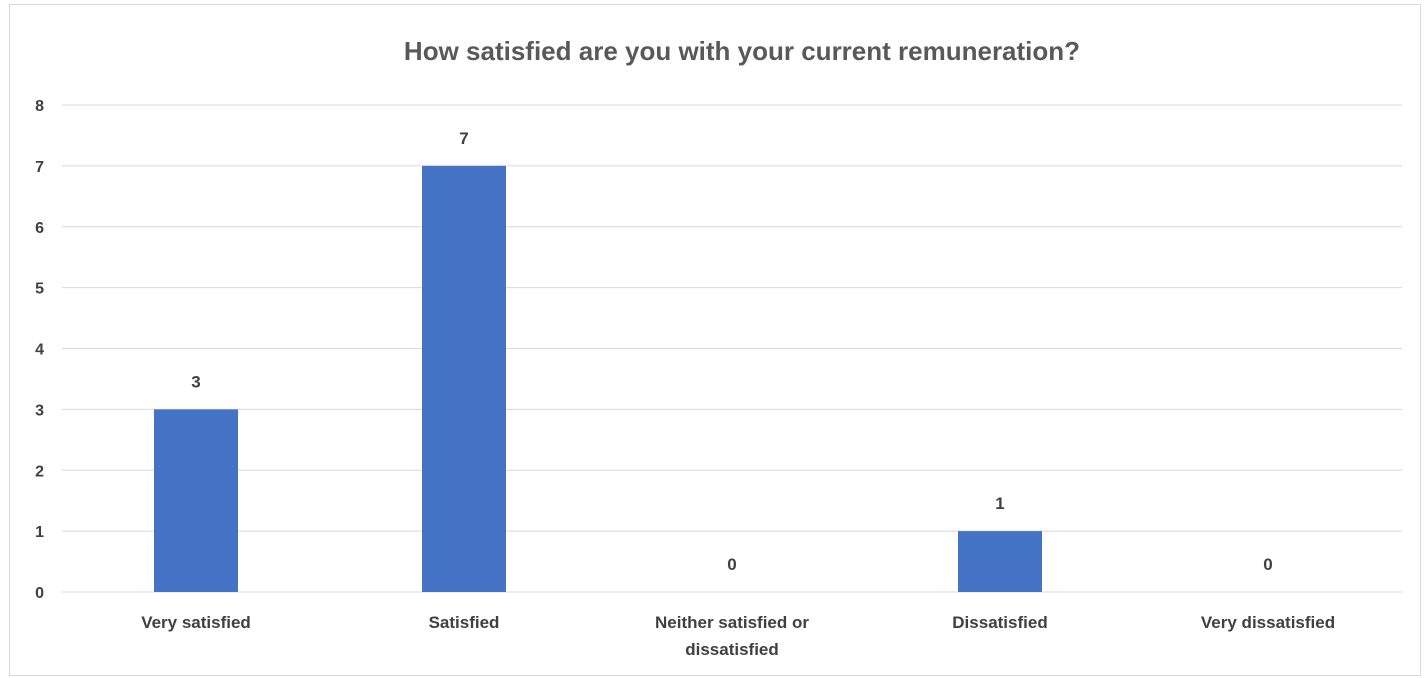 The width and height of the screenshot is (1425, 678). I want to click on category-label: Dissatisfied, so click(999, 622).